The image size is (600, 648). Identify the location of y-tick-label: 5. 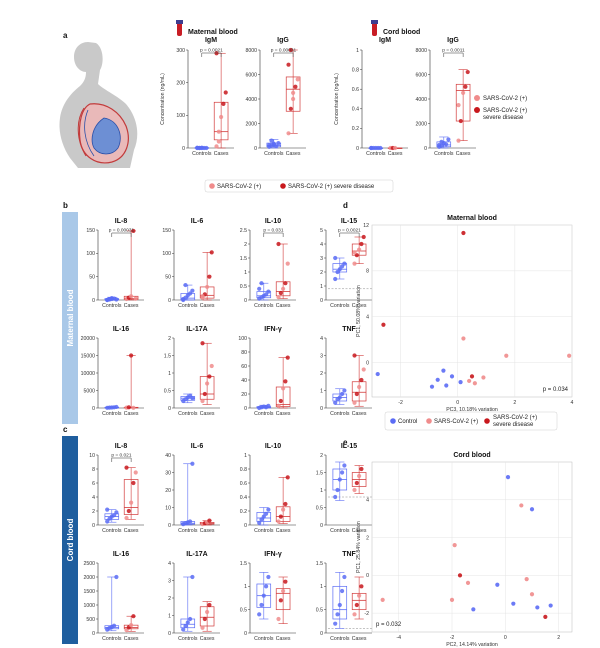
(321, 231).